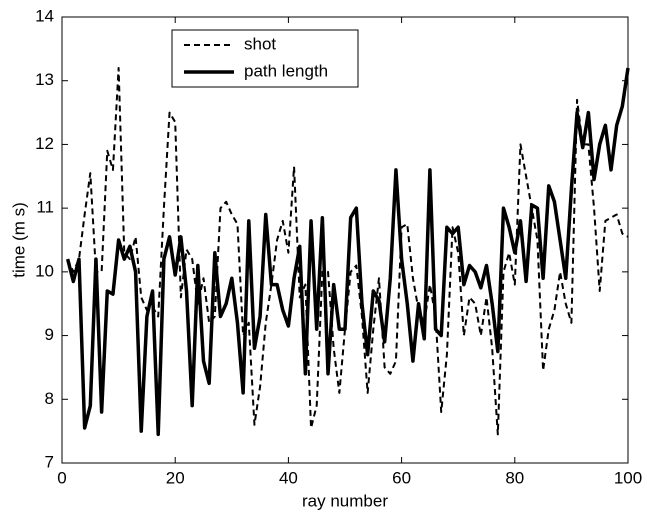 The height and width of the screenshot is (516, 647). Describe the element at coordinates (44, 143) in the screenshot. I see `y-tick-label: 12` at that location.